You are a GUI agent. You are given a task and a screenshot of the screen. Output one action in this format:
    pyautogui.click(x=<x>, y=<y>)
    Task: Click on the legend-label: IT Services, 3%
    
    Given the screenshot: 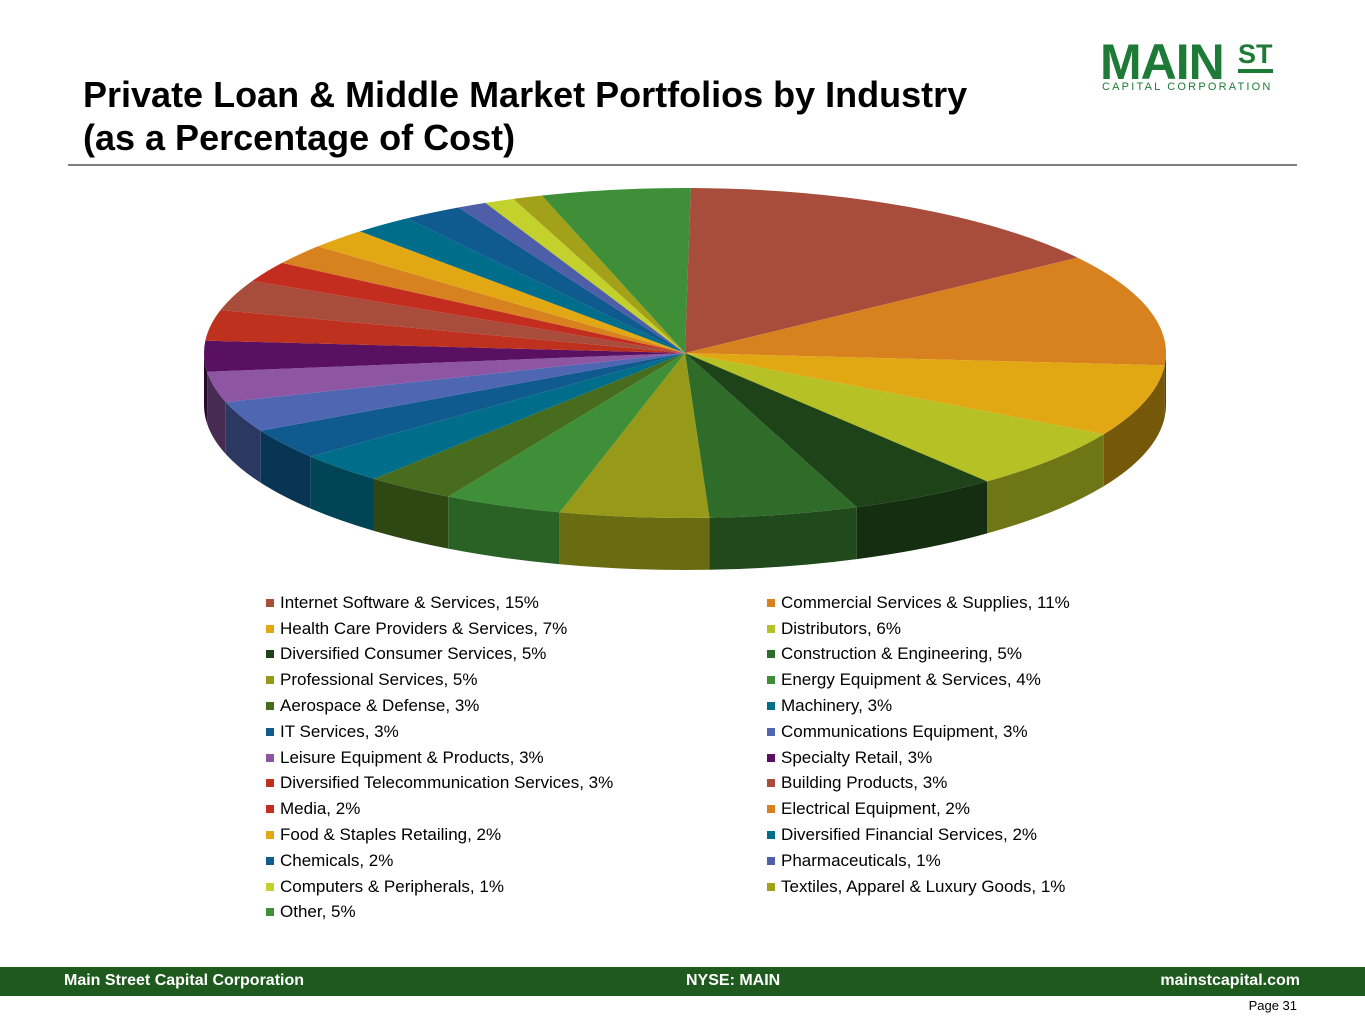 What is the action you would take?
    pyautogui.click(x=339, y=731)
    